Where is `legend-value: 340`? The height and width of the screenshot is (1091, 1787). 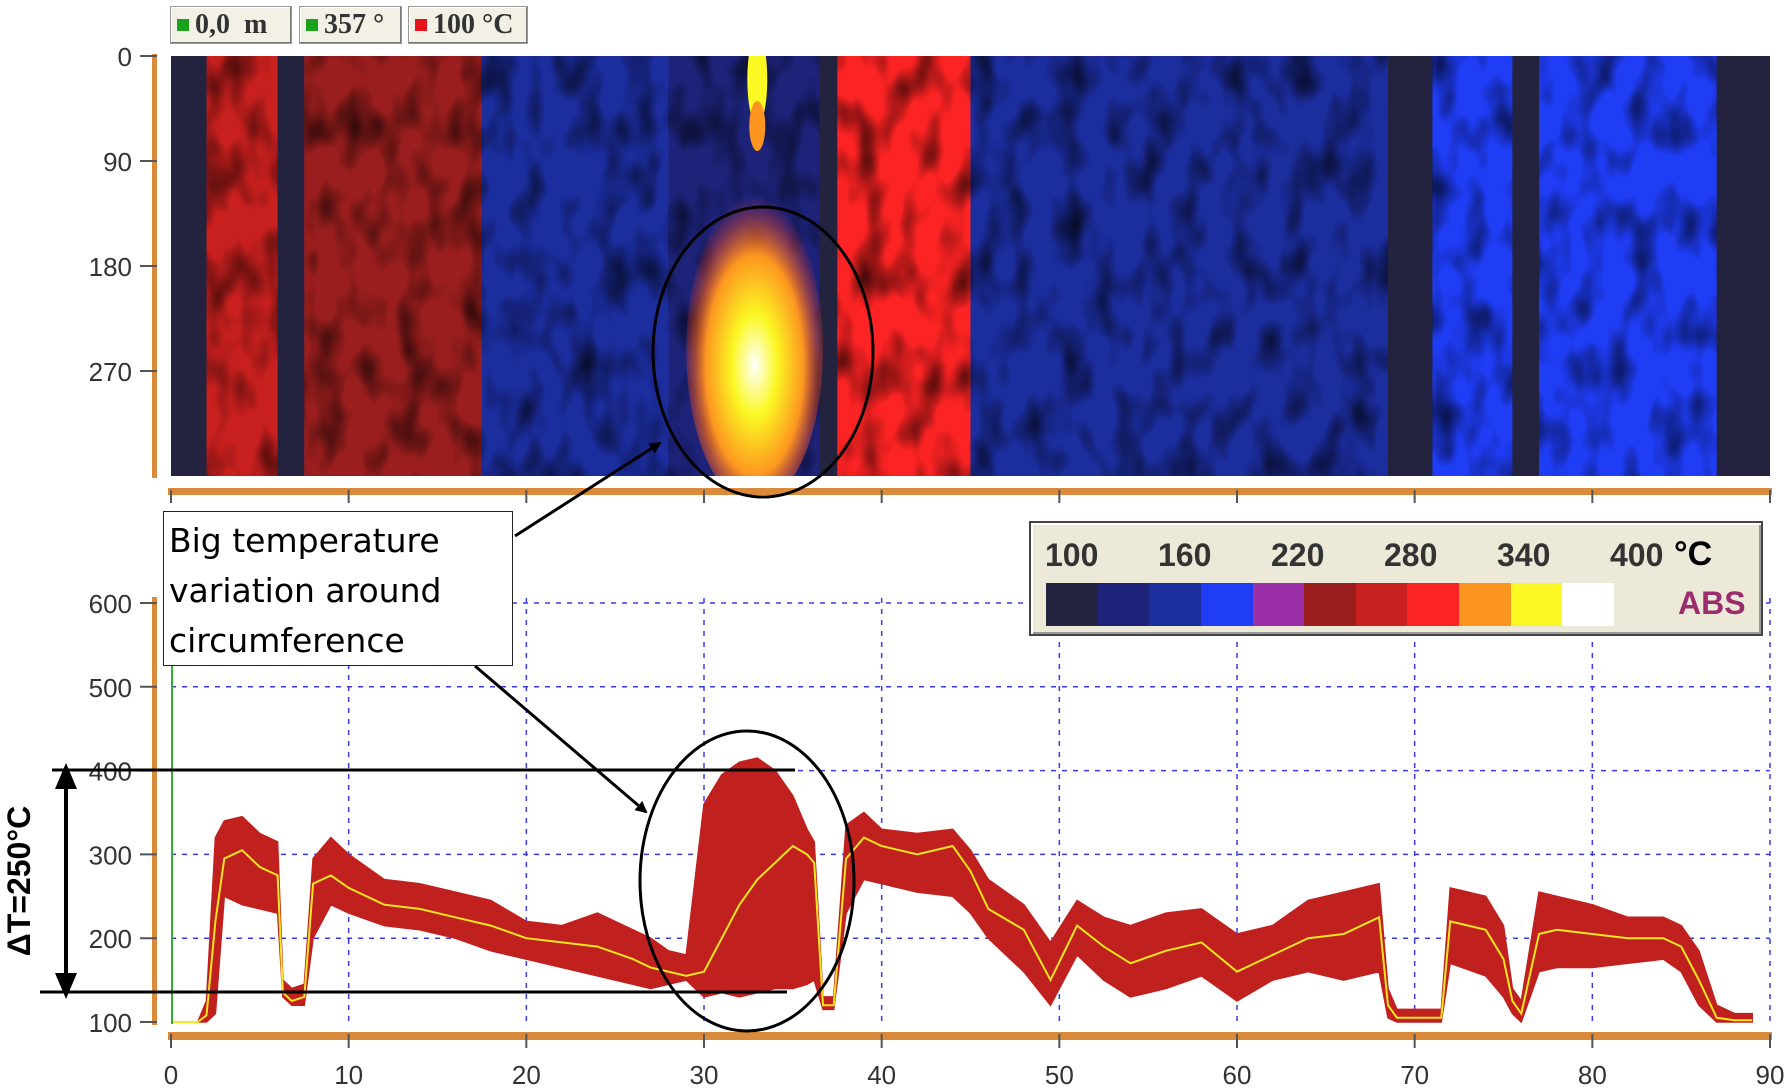
legend-value: 340 is located at coordinates (1523, 555).